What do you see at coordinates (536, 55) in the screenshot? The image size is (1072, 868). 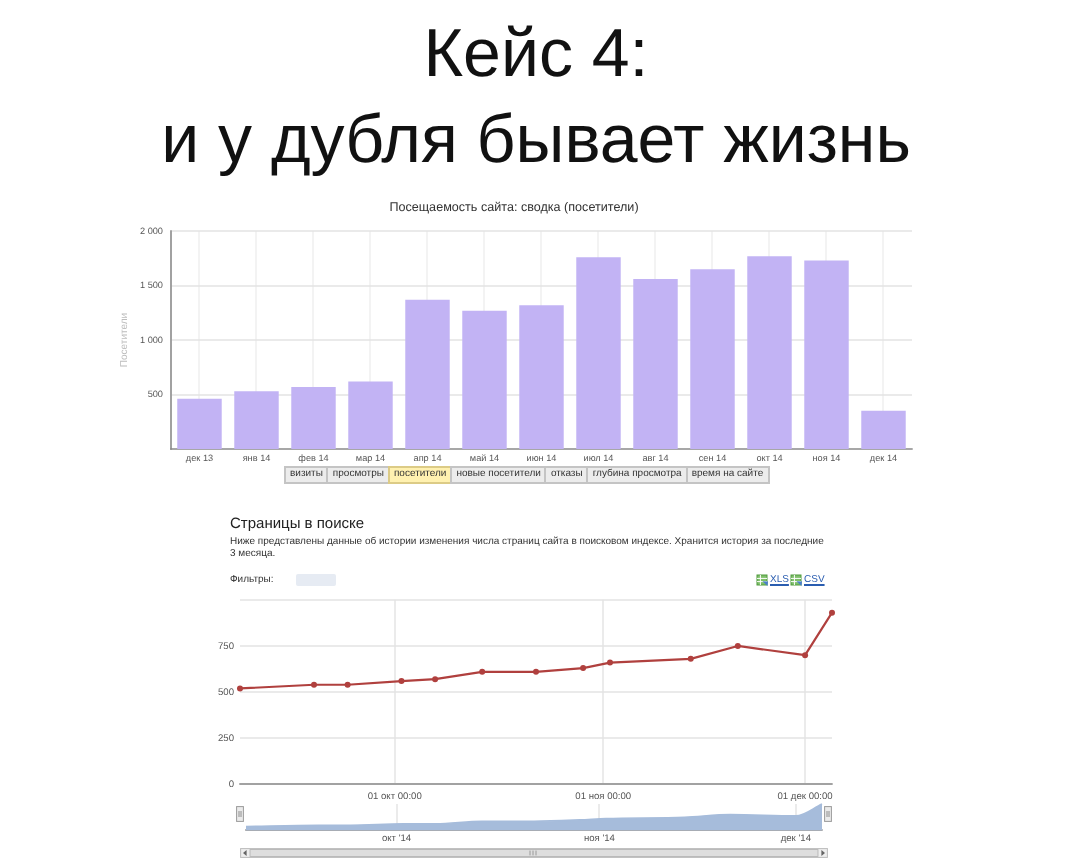 I see `text: Кейс 4:` at bounding box center [536, 55].